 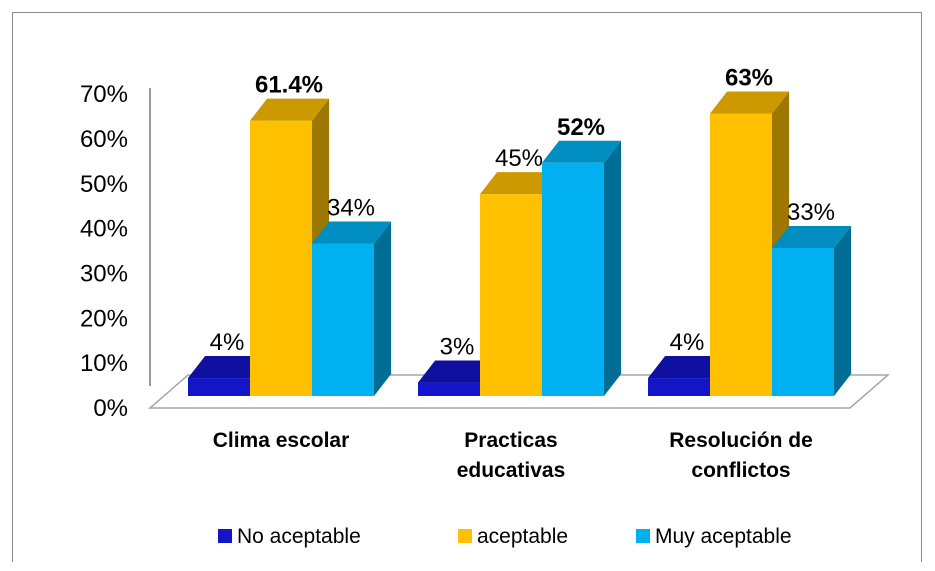 I want to click on category-label: educativas, so click(x=511, y=470).